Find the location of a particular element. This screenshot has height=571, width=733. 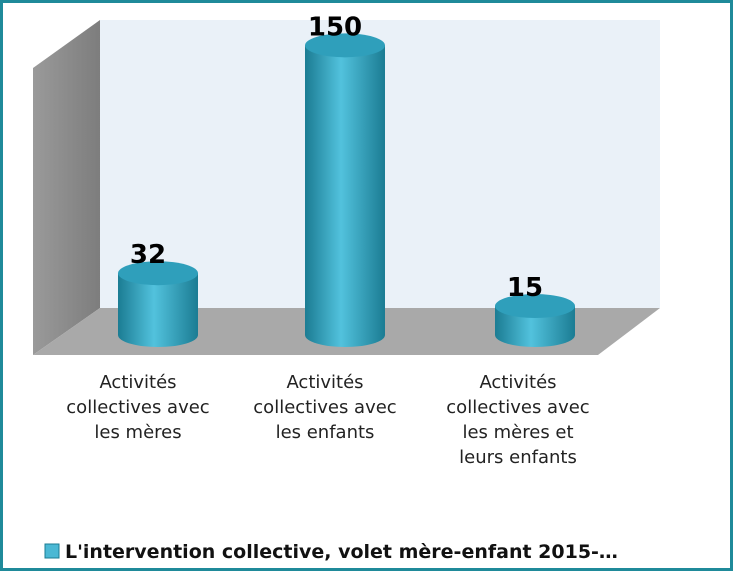

value-label: 15 is located at coordinates (525, 288).